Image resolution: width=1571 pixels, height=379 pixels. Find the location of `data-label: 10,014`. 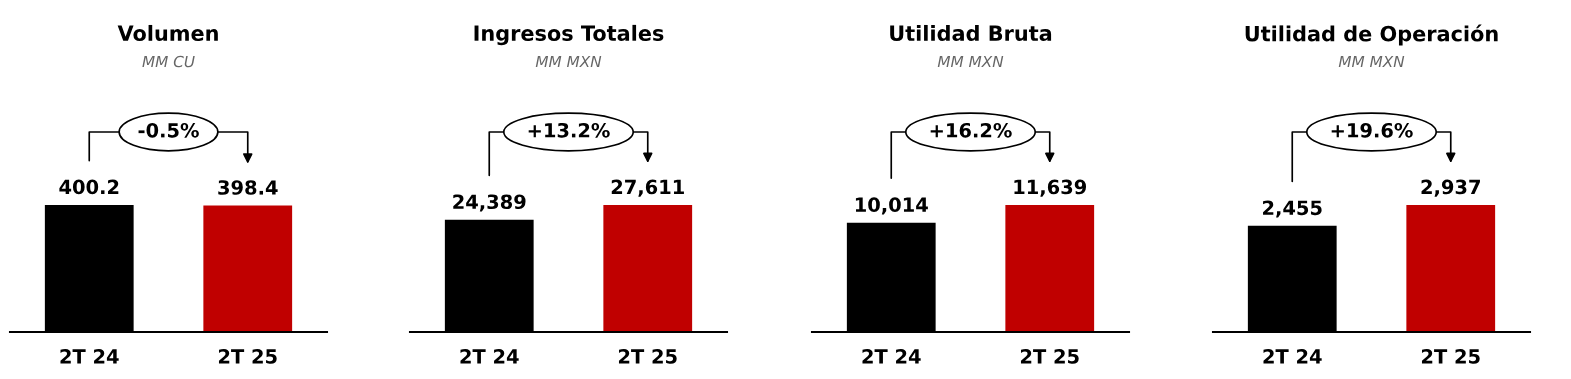

data-label: 10,014 is located at coordinates (891, 206).